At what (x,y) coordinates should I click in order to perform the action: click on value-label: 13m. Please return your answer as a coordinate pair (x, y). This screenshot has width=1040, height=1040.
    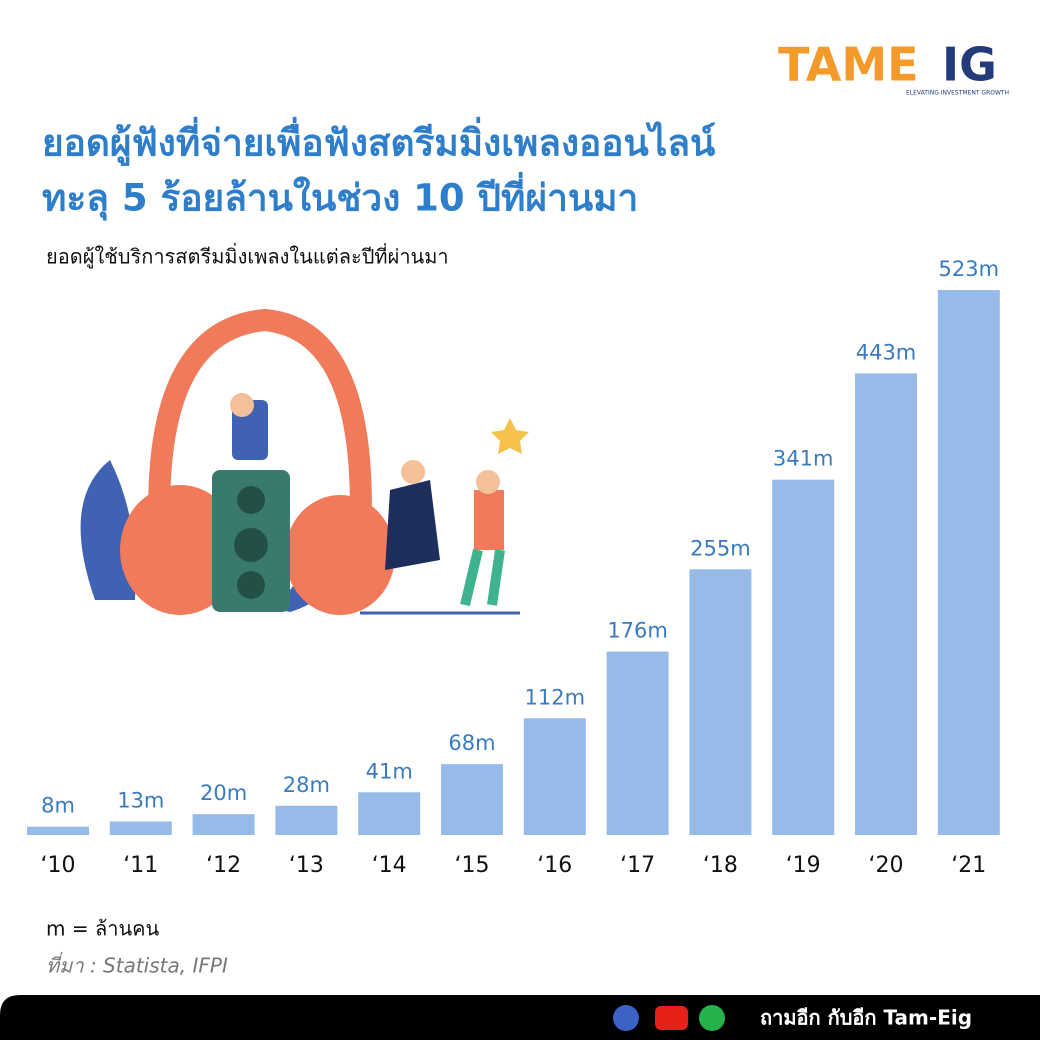
    Looking at the image, I should click on (140, 800).